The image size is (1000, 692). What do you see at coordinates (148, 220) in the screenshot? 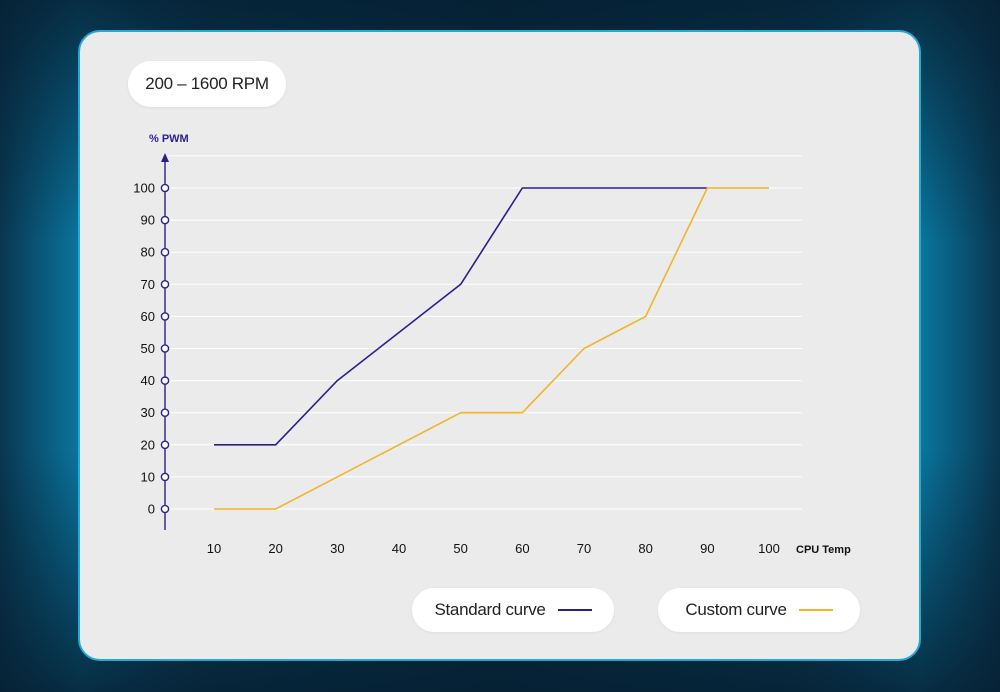
I see `y-tick-label: 90` at bounding box center [148, 220].